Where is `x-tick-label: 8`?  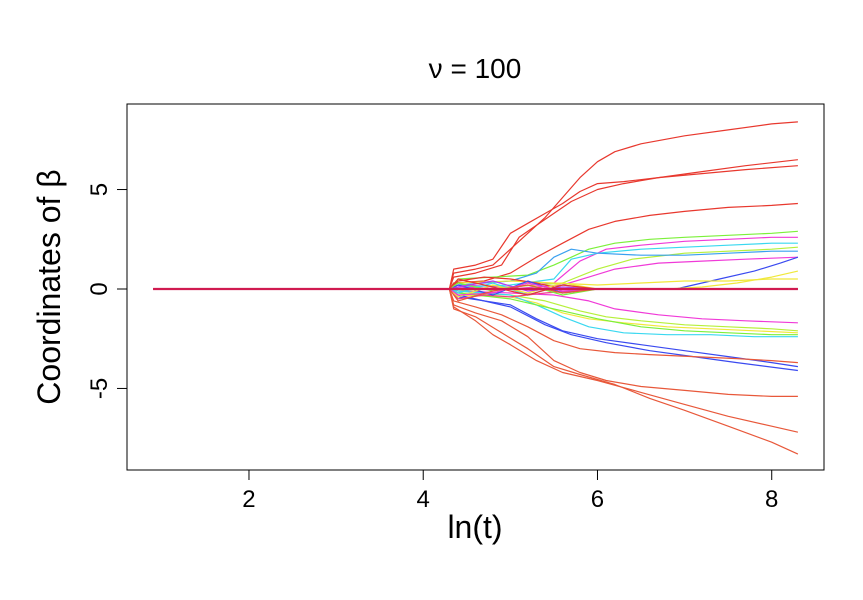
x-tick-label: 8 is located at coordinates (771, 499).